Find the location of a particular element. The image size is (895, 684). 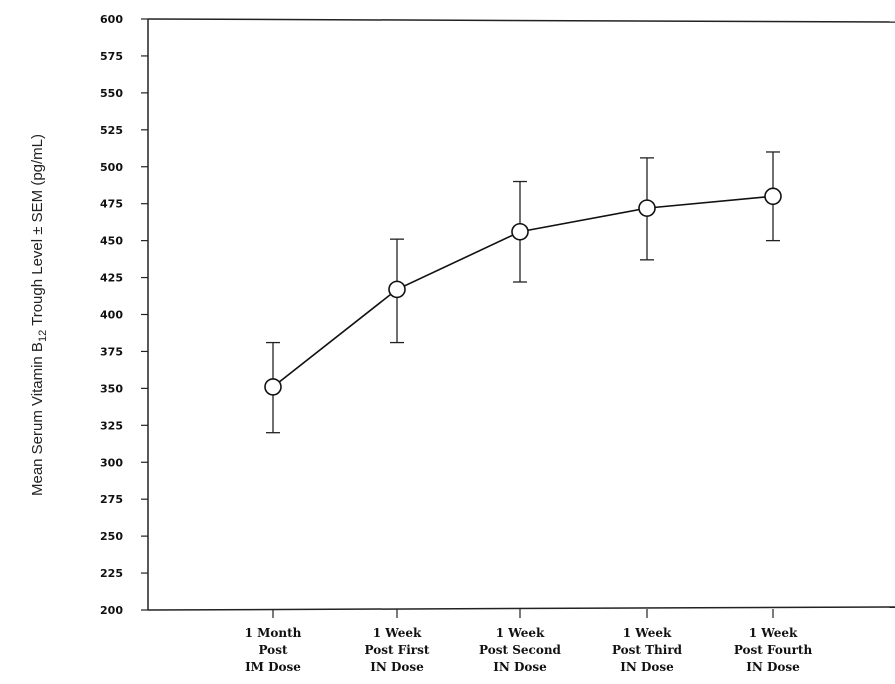

x-tick-label: 1 Week Post Third IN Dose is located at coordinates (647, 650).